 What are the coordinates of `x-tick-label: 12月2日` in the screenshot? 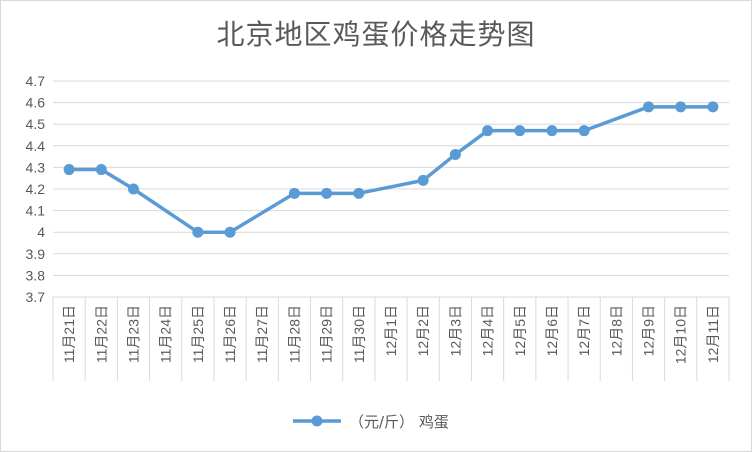 It's located at (423, 330).